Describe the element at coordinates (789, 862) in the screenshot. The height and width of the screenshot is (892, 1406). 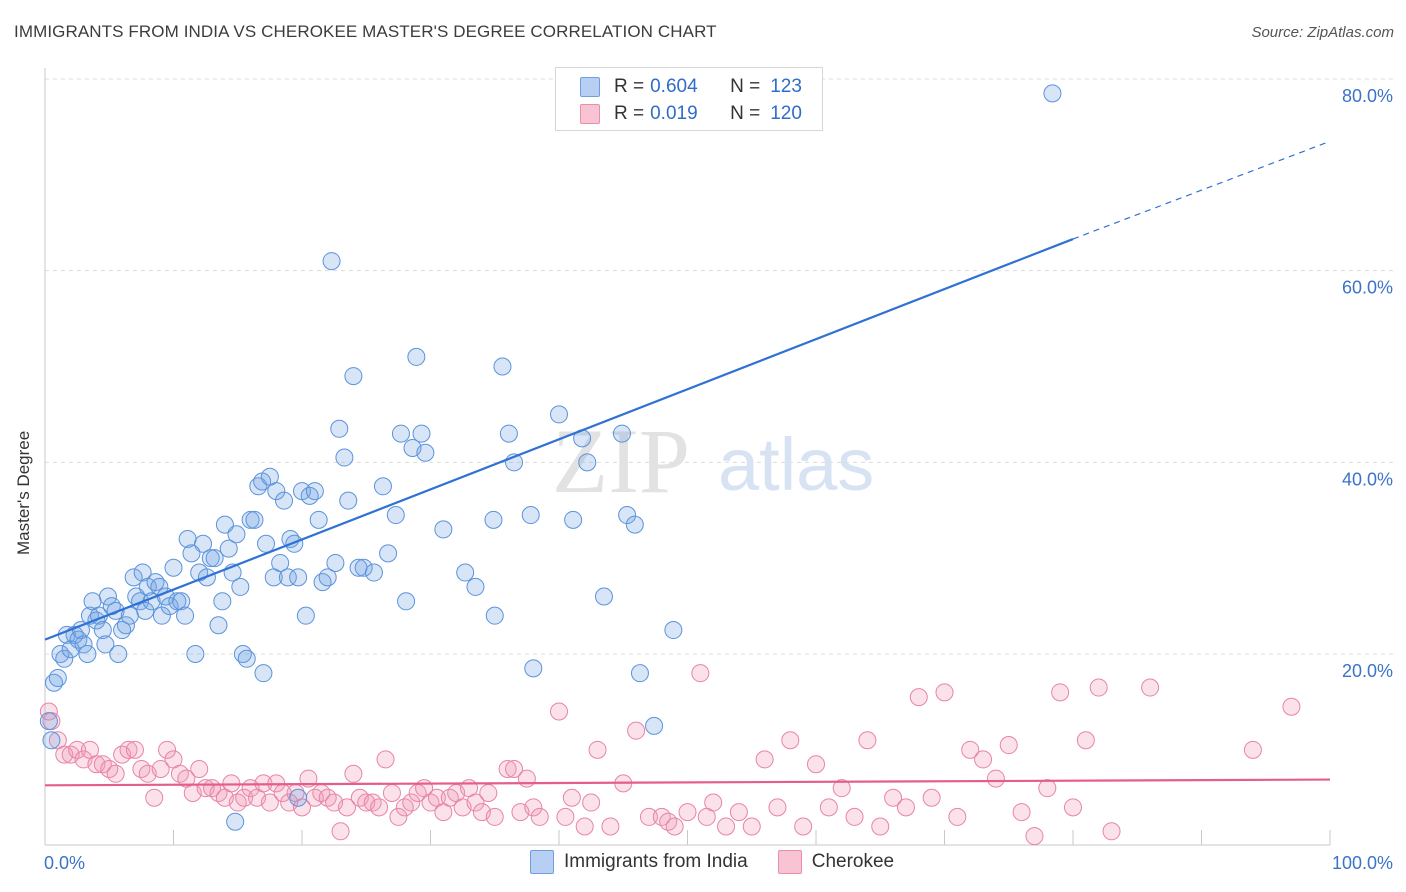
I see `series-swatch-cherokee` at that location.